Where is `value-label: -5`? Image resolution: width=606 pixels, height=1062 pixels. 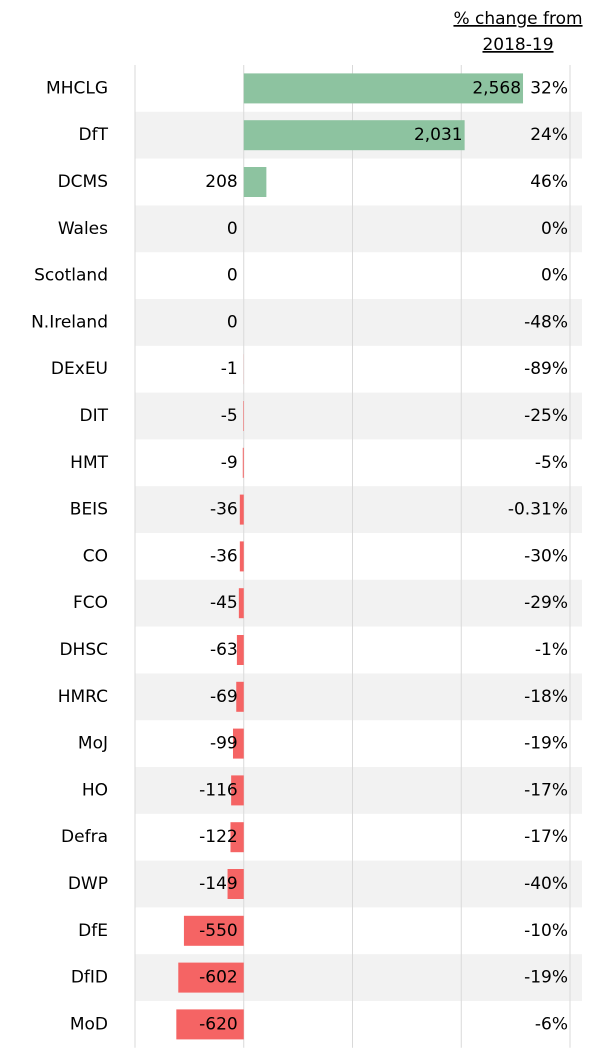
value-label: -5 is located at coordinates (229, 416).